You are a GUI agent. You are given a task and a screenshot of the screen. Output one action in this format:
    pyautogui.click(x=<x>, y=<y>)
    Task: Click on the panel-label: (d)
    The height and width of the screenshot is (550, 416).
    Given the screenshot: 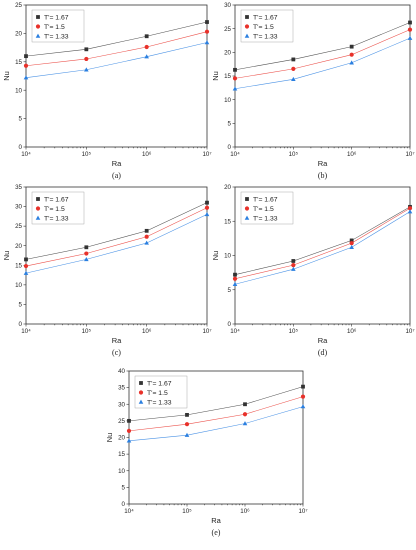 What is the action you would take?
    pyautogui.click(x=323, y=352)
    